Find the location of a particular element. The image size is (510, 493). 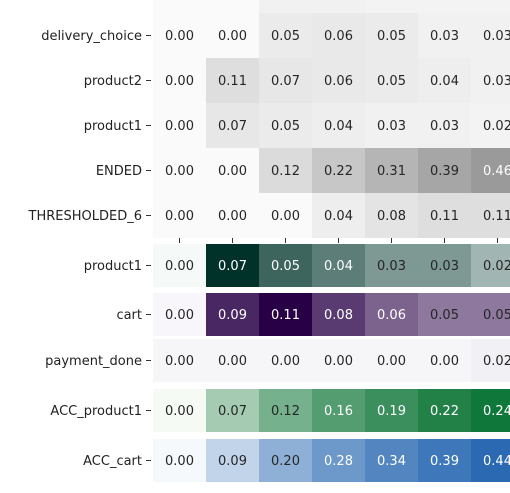

heatmap-cell-label: 0.09 is located at coordinates (232, 315).